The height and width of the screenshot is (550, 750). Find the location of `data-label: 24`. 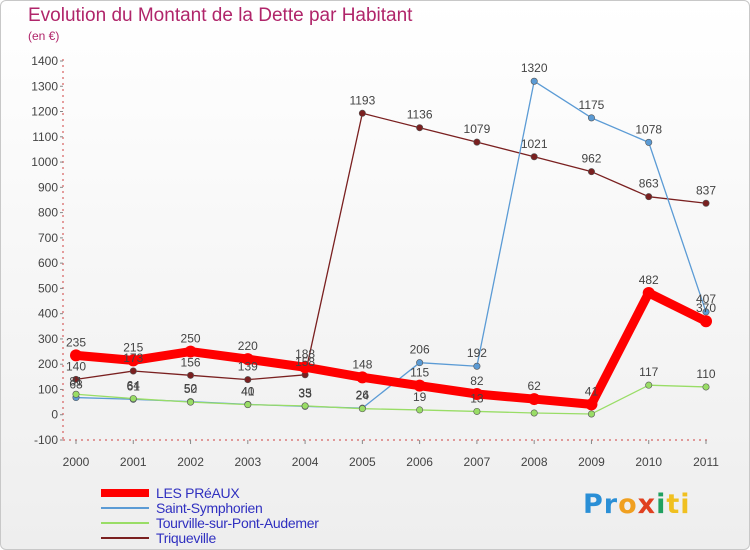

data-label: 24 is located at coordinates (363, 396).